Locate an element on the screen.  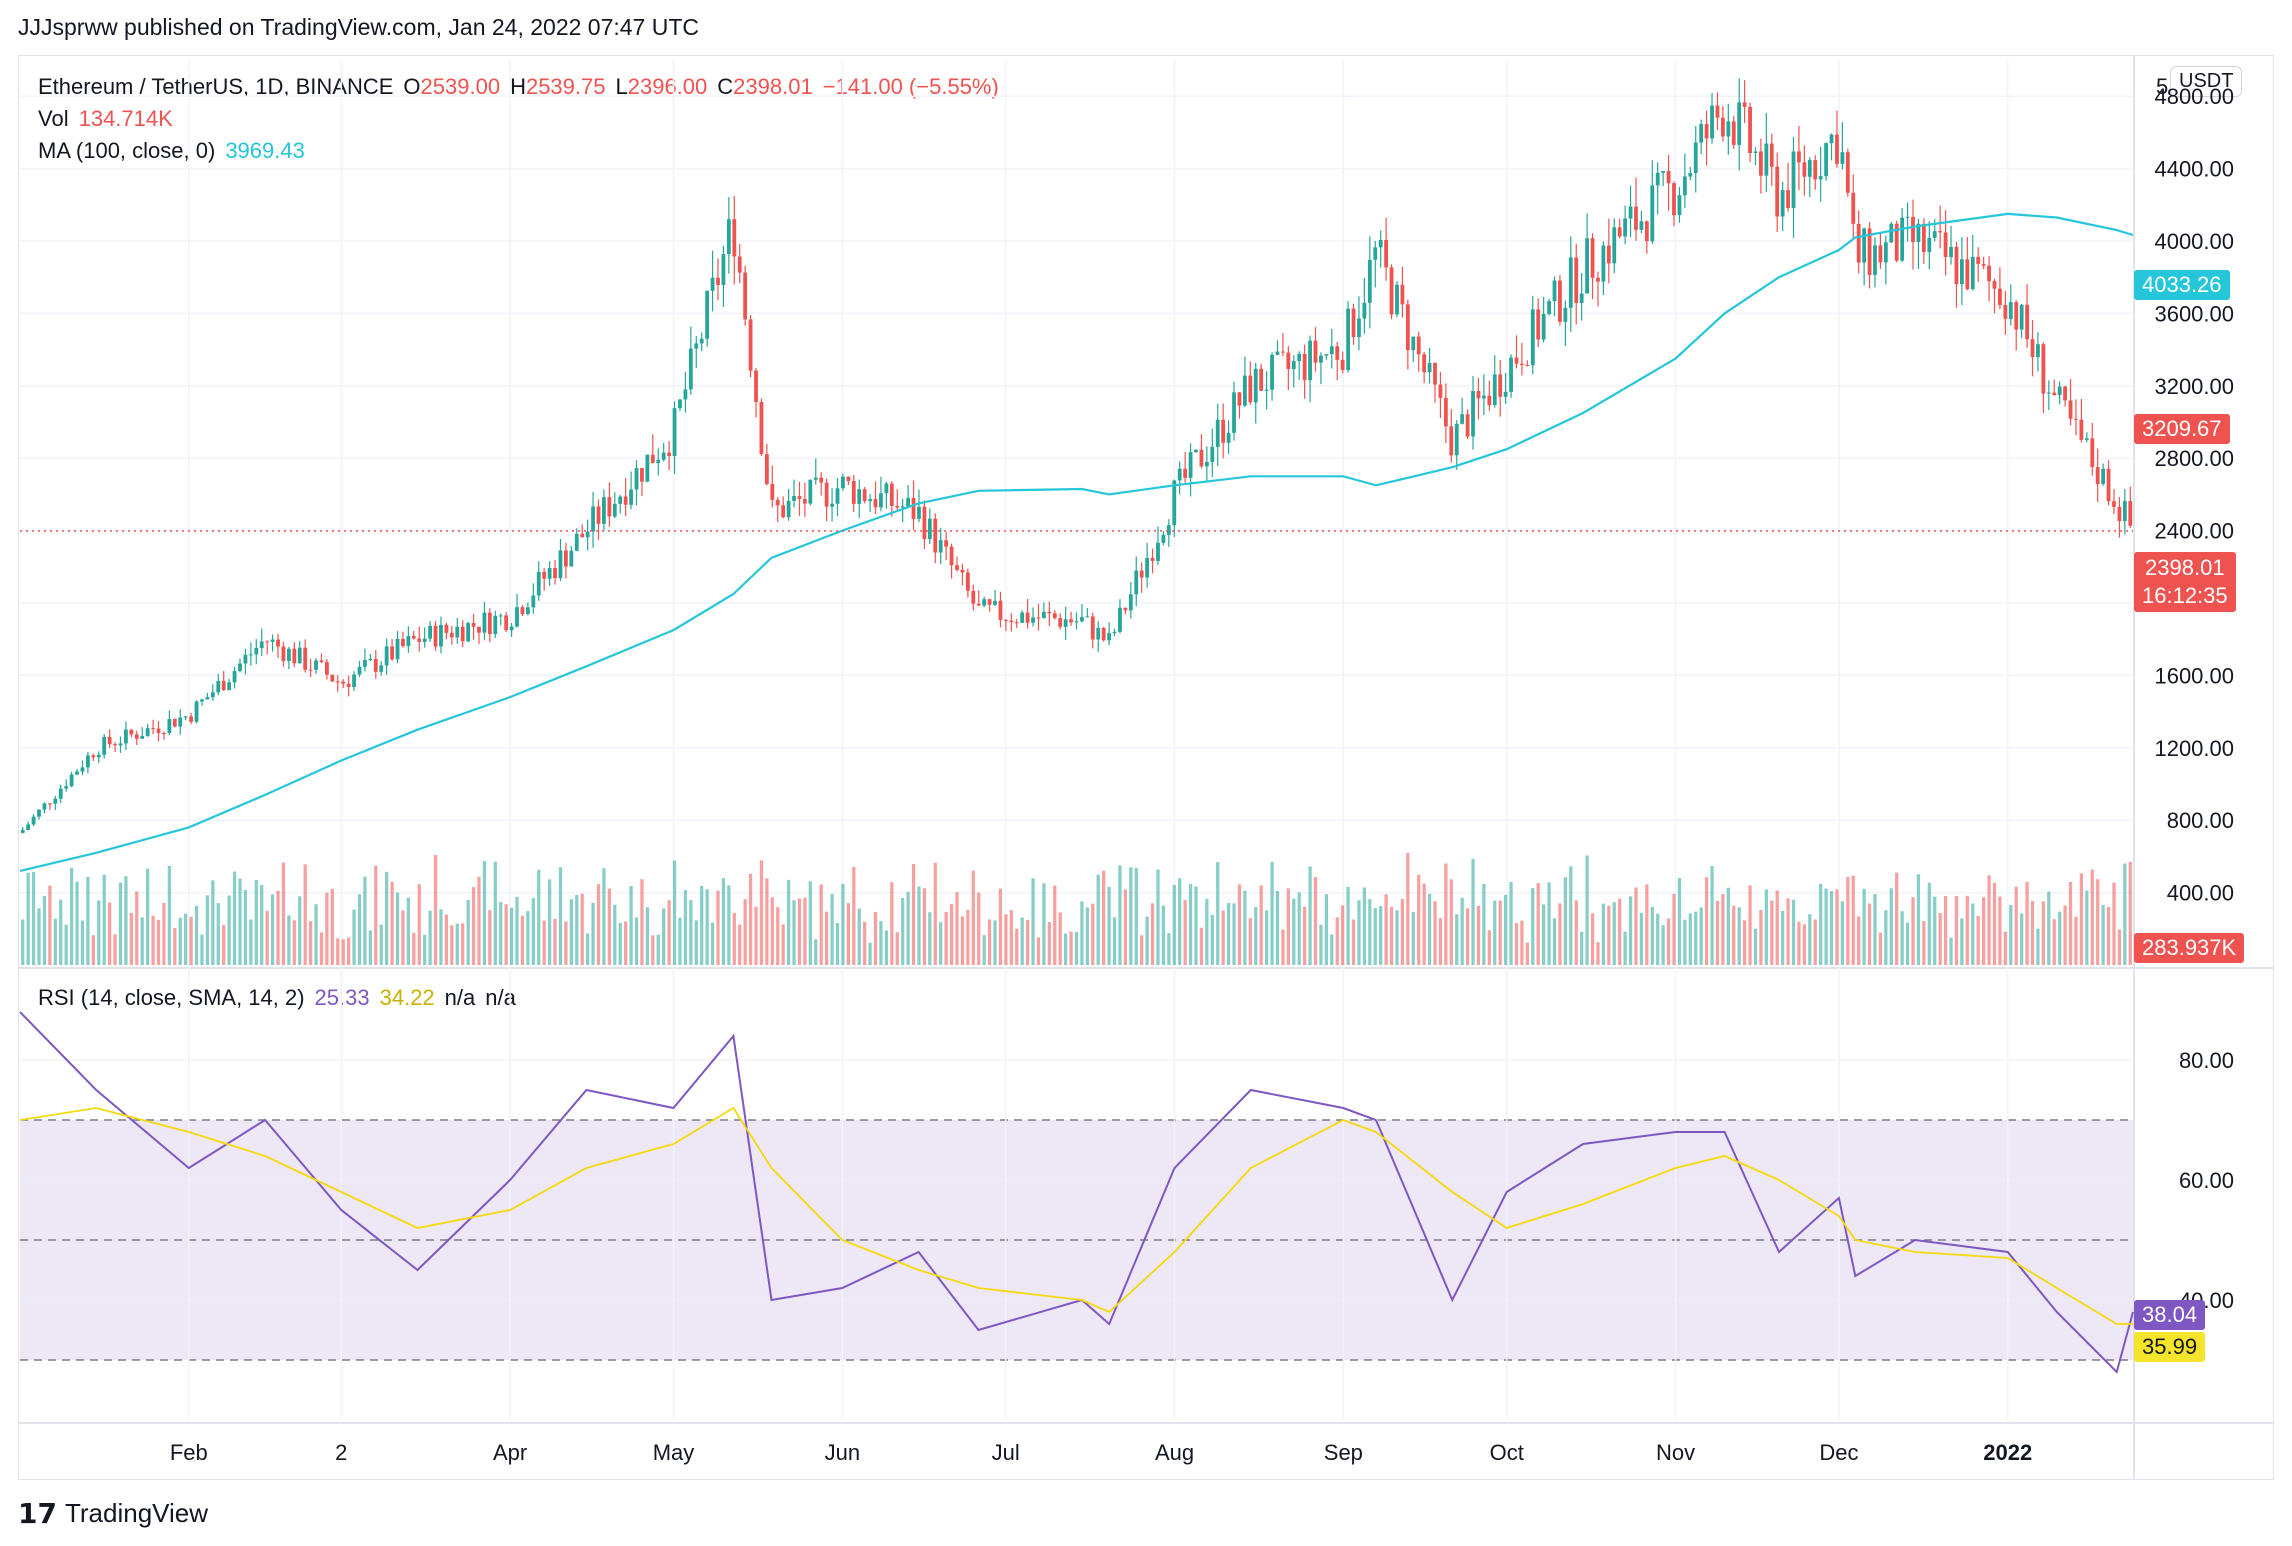
close-tag-value: 2398.01 is located at coordinates (2185, 567).